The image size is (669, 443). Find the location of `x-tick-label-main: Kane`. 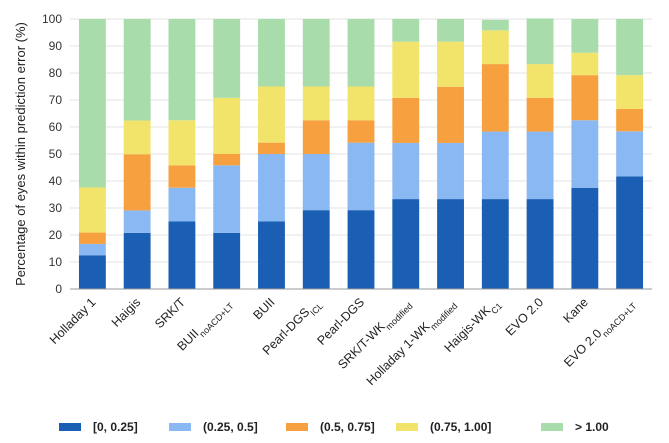

x-tick-label-main: Kane is located at coordinates (575, 310).